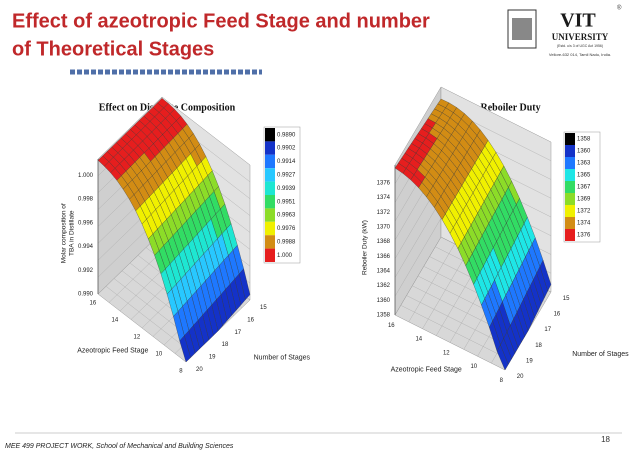 The image size is (638, 451). Describe the element at coordinates (584, 200) in the screenshot. I see `legend-label: 1369` at that location.